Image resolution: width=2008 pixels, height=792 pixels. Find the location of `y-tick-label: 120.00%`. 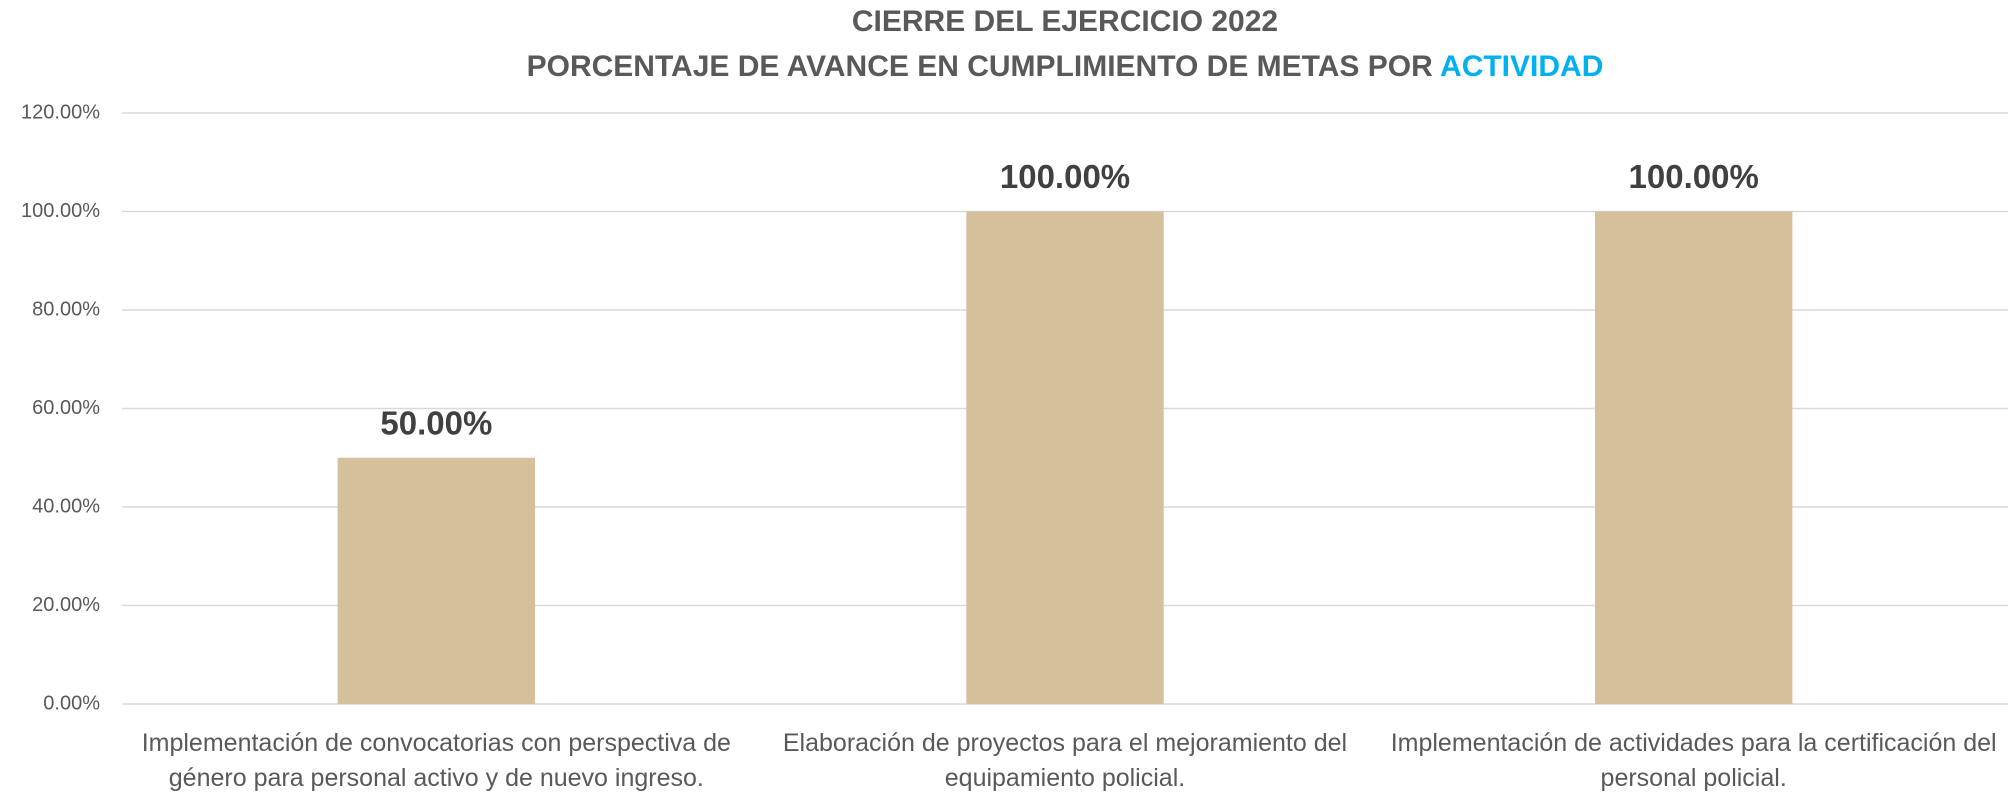

y-tick-label: 120.00% is located at coordinates (60, 112).